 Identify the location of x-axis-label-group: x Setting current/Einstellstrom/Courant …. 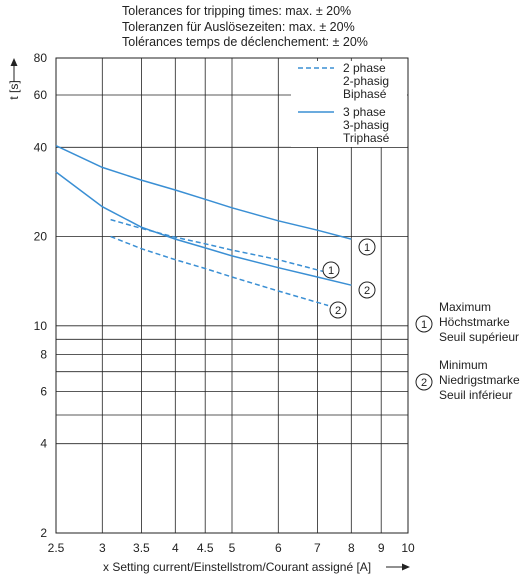
(256, 567).